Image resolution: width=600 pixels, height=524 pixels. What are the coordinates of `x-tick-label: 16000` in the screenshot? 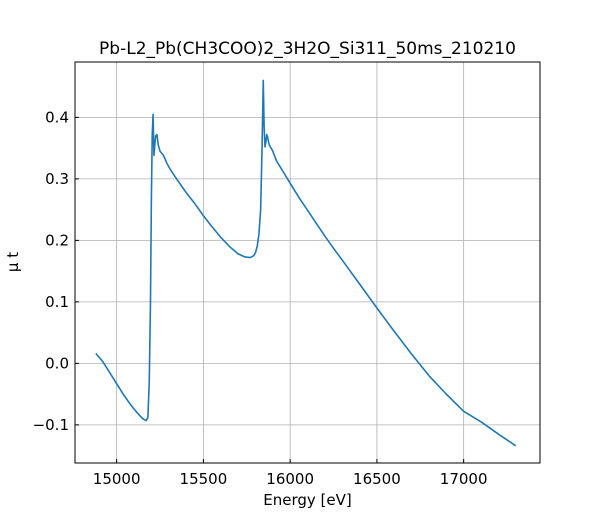 It's located at (290, 479).